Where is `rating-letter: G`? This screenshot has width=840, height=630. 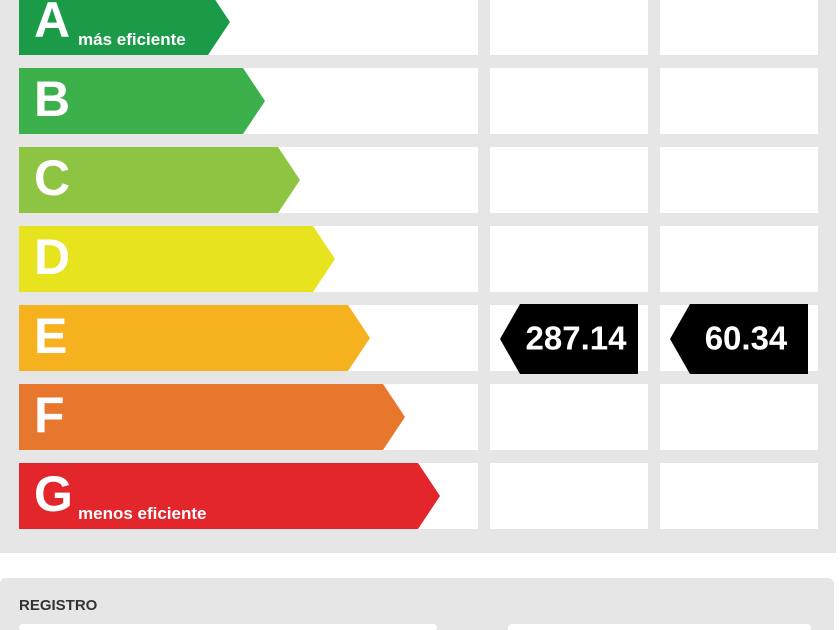
rating-letter: G is located at coordinates (53, 494).